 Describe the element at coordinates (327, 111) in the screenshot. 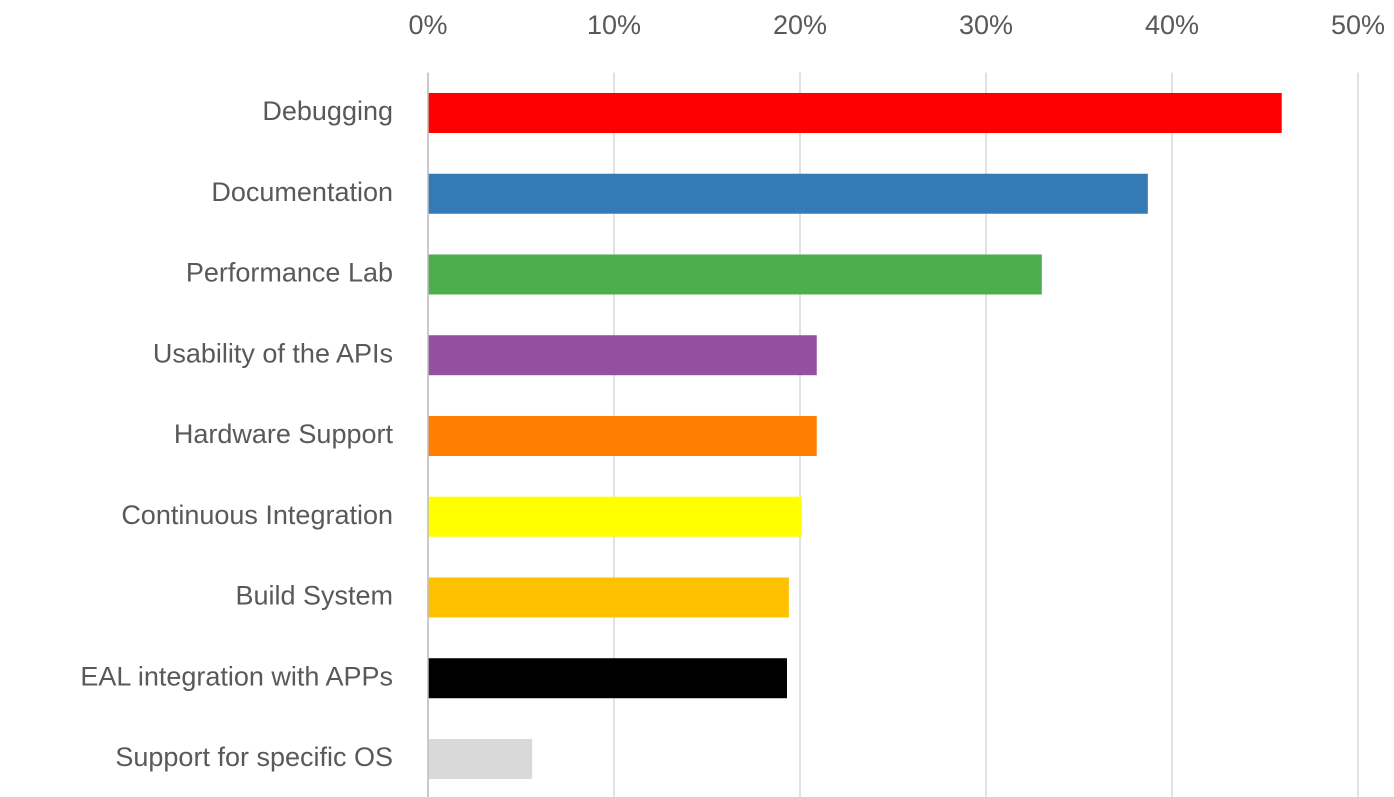

I see `y-tick-label: Debugging` at that location.